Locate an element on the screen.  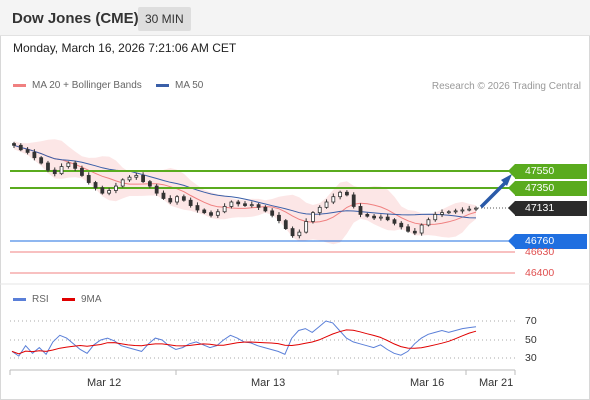
support-1-value: 46760 is located at coordinates (540, 241).